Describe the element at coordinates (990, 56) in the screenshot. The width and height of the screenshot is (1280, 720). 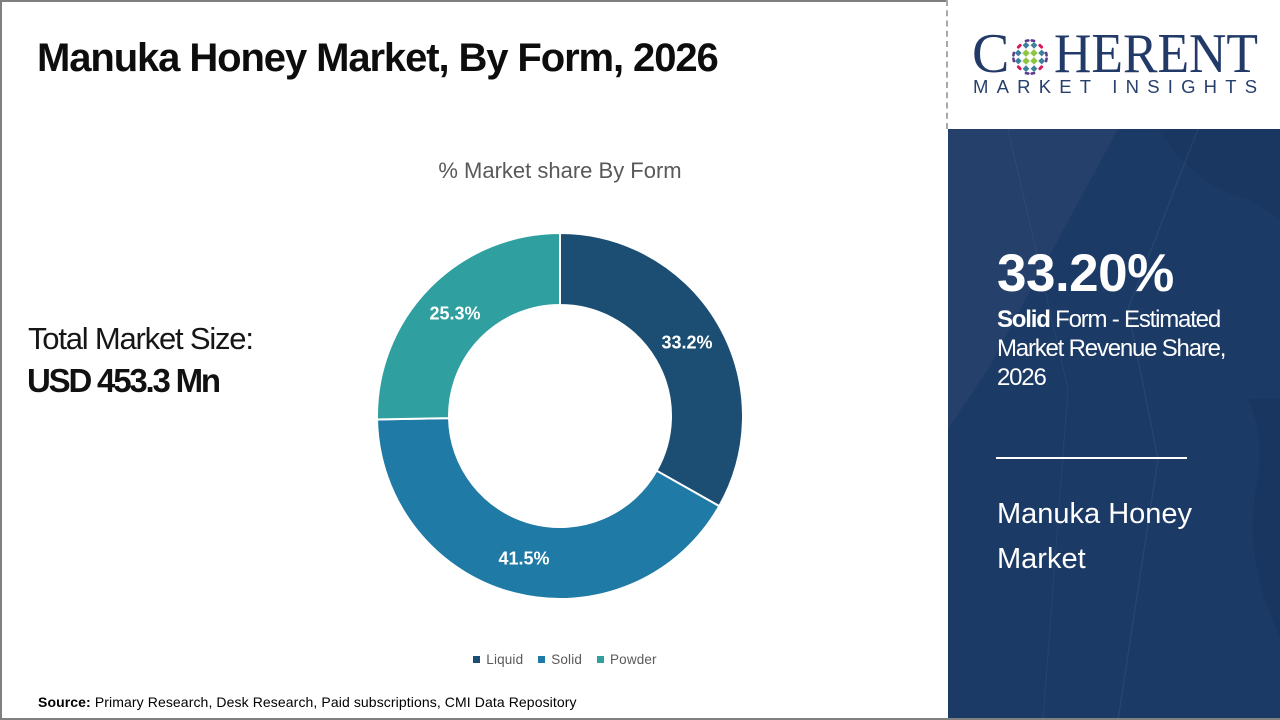
I see `svg-text: C` at that location.